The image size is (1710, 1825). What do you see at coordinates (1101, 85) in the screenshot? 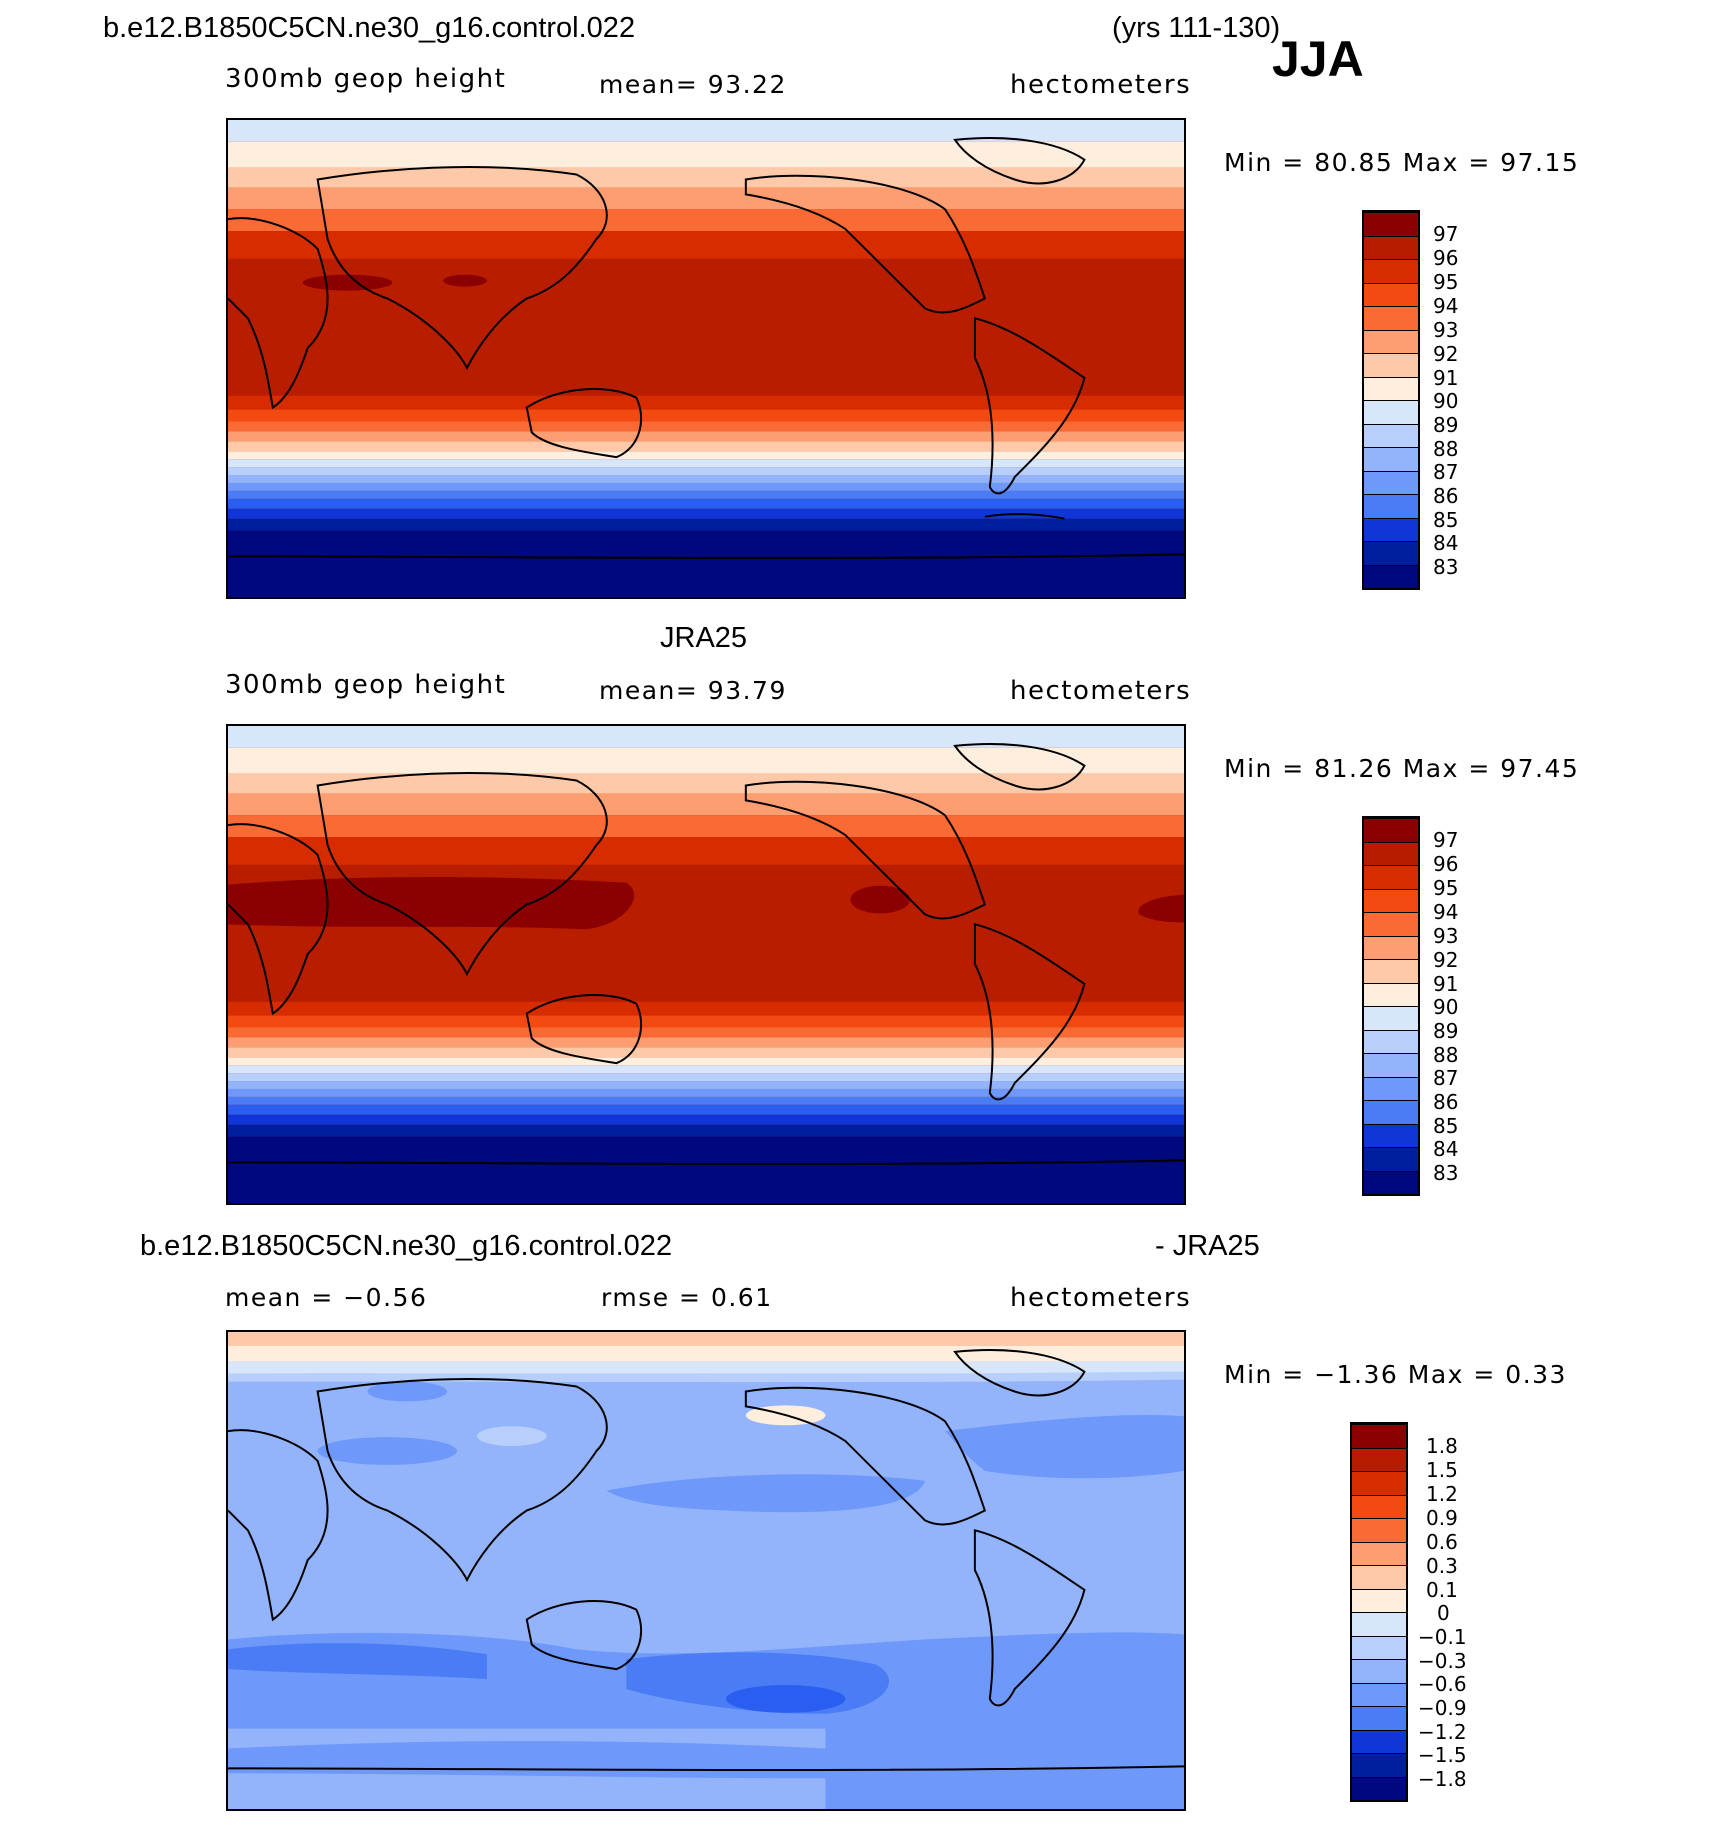
I see `panel1-units: hectometers` at bounding box center [1101, 85].